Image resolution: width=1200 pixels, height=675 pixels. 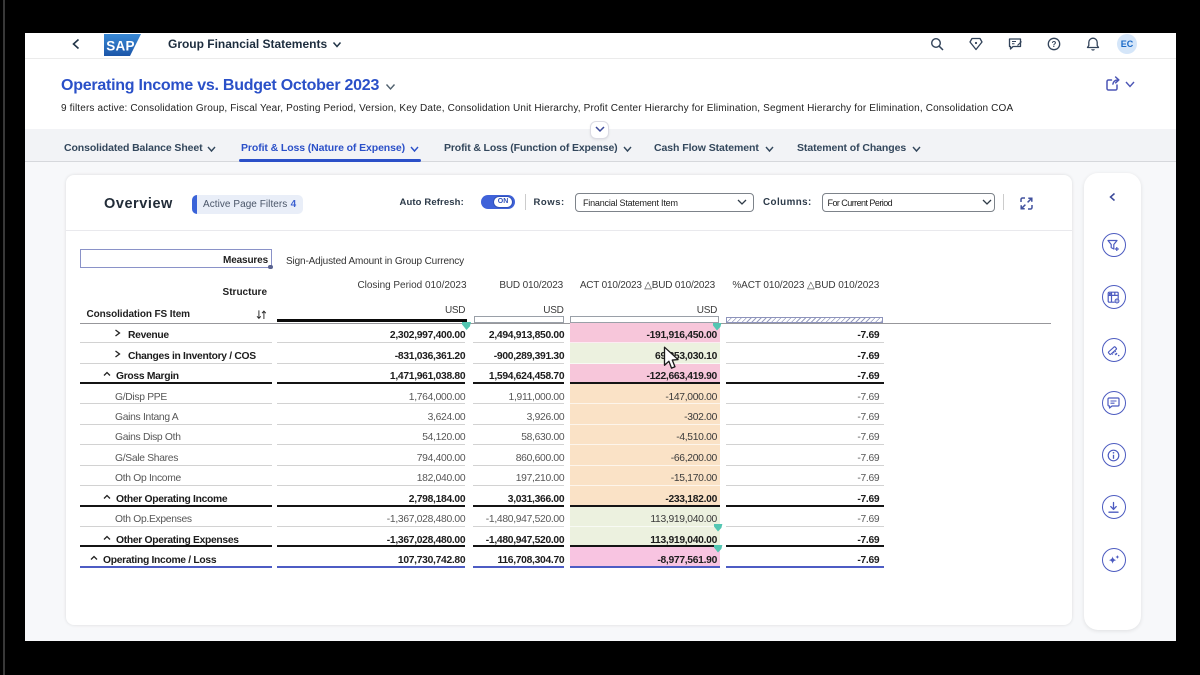 I want to click on svg-text: SAP, so click(x=120, y=46).